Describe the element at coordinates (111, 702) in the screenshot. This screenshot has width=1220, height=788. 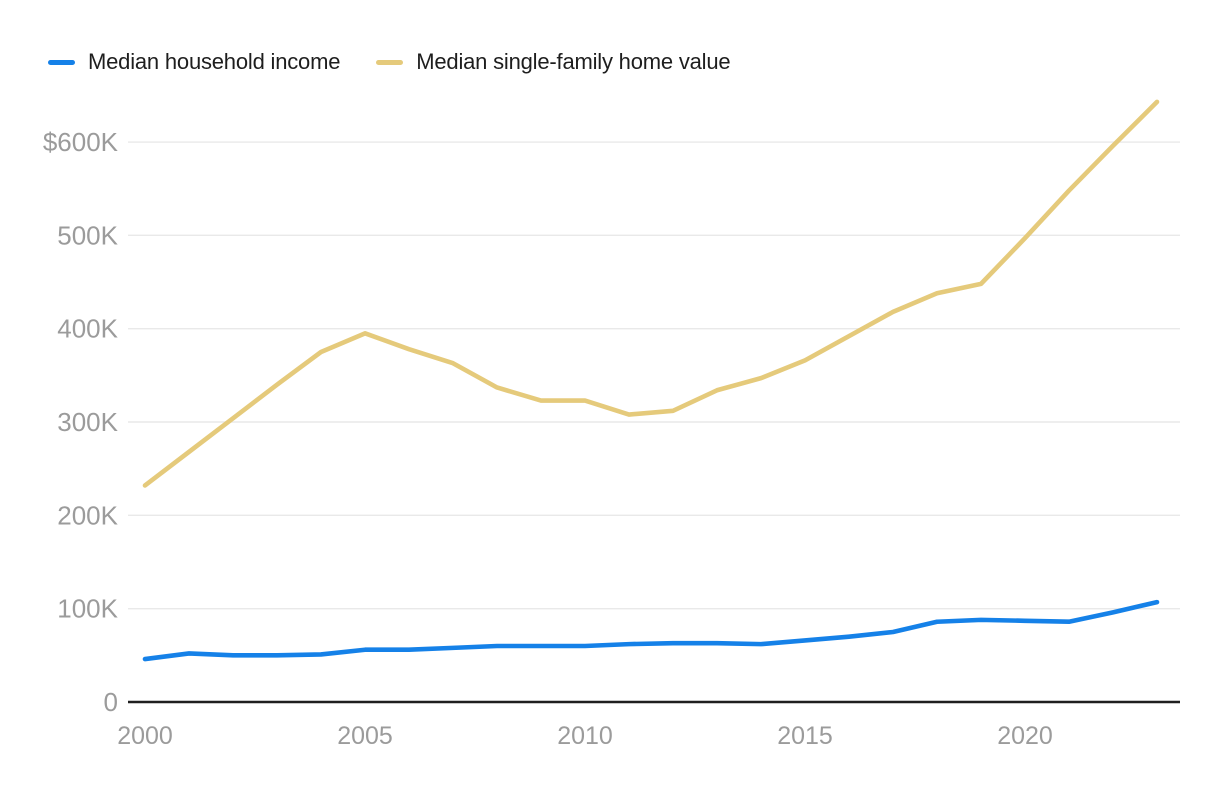
I see `y-tick-label: 0` at that location.